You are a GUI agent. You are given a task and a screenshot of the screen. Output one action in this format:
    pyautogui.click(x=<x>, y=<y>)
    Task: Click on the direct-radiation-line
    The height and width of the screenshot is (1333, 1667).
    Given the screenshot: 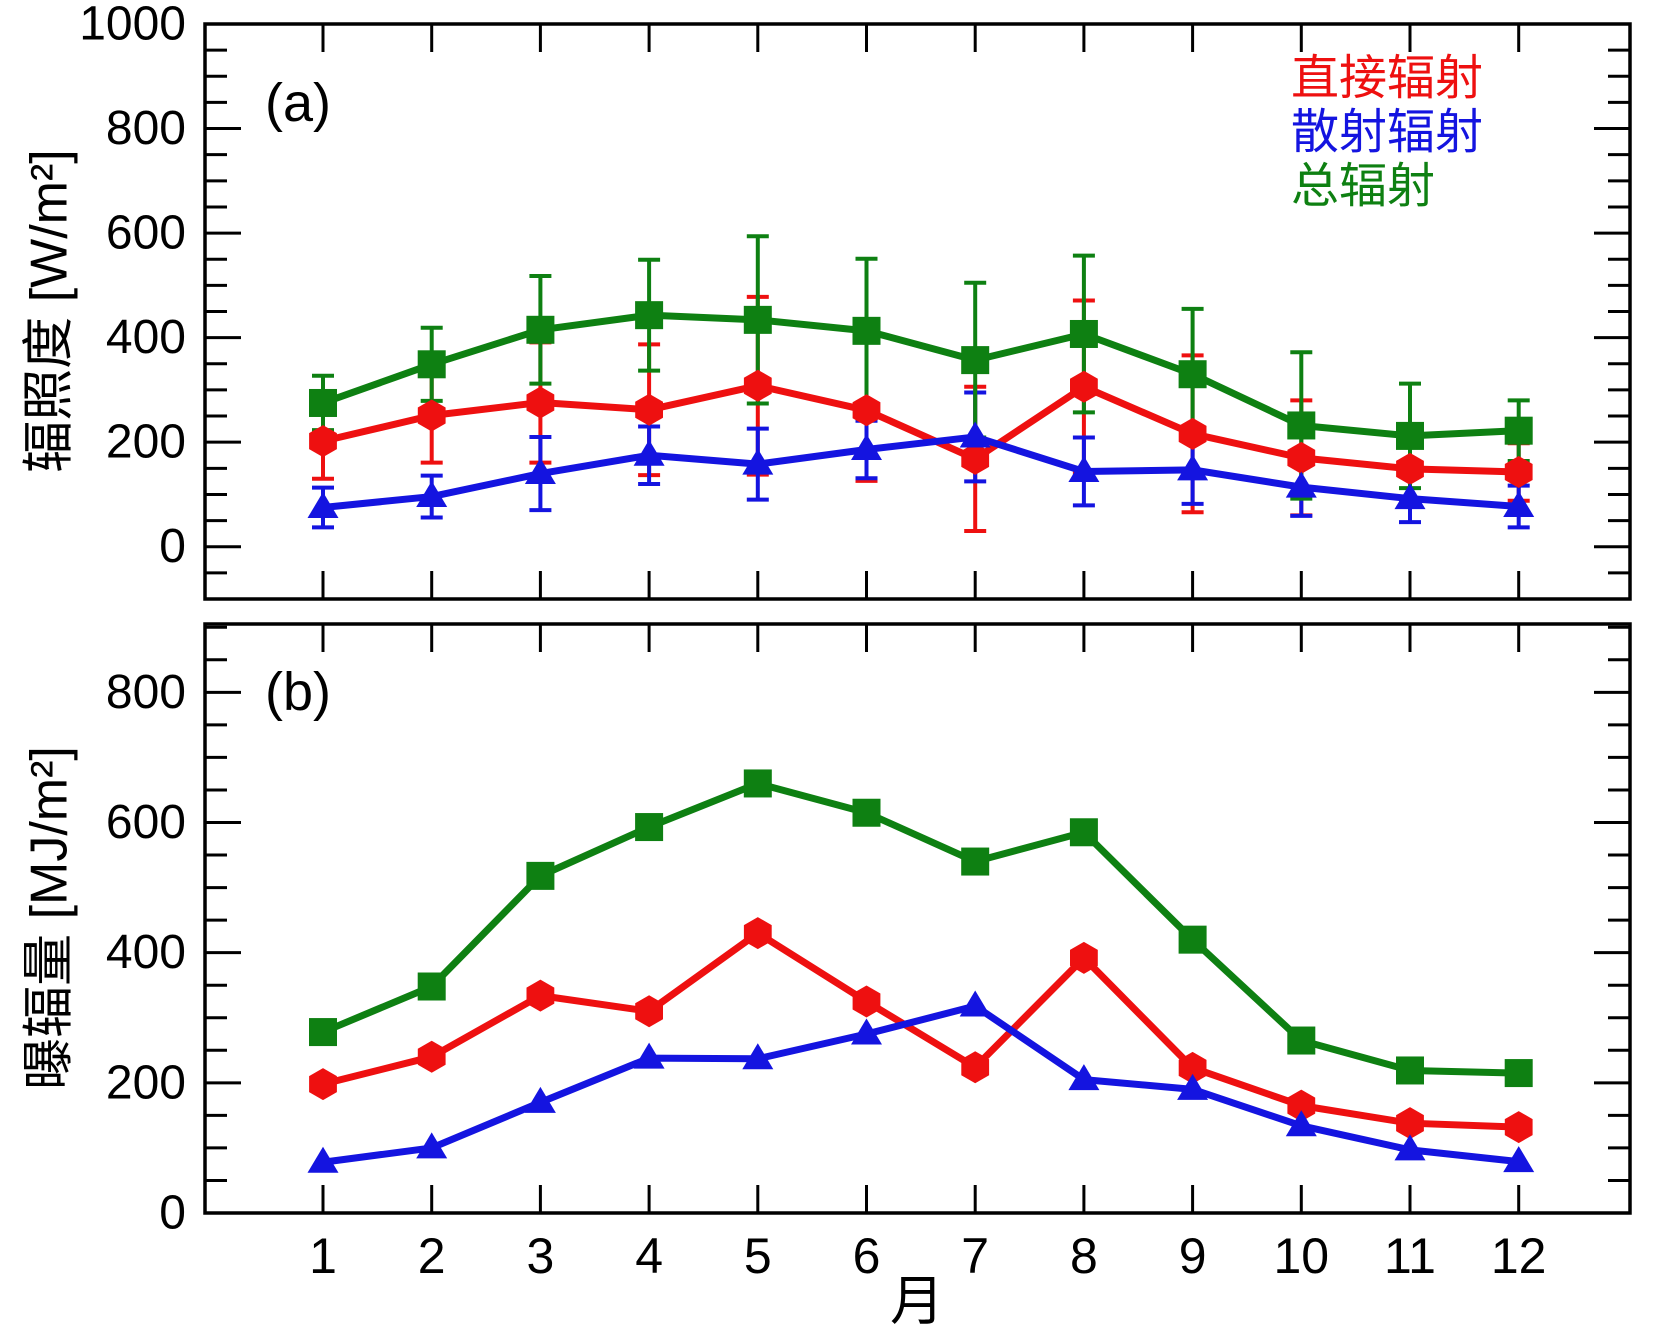 What is the action you would take?
    pyautogui.click(x=921, y=1030)
    